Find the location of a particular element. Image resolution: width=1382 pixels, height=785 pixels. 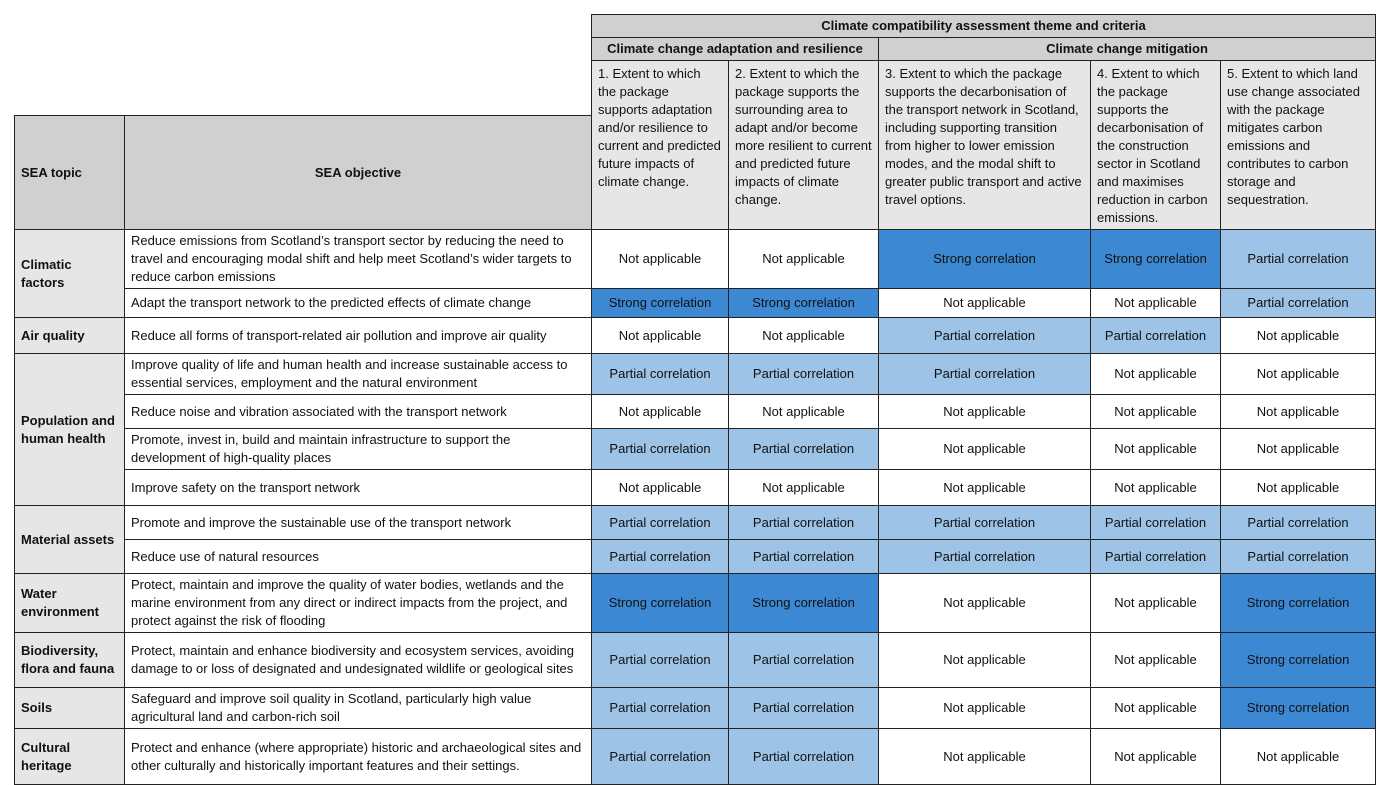

sea-topic-cell: Soils is located at coordinates (69, 708).